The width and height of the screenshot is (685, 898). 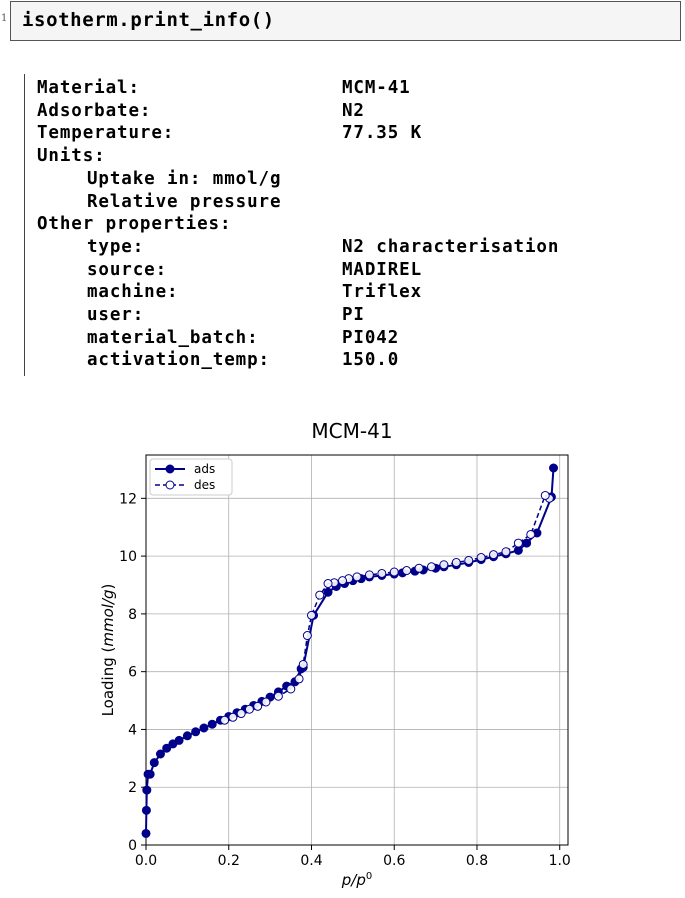 What do you see at coordinates (132, 846) in the screenshot?
I see `y-tick-label: 0` at bounding box center [132, 846].